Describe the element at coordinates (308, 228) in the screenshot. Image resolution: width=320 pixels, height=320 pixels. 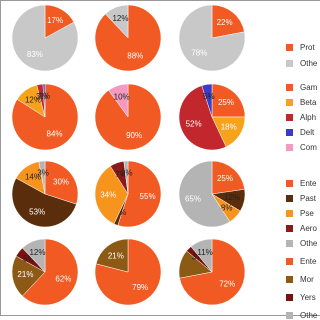
I see `legend-label: Aero` at that location.